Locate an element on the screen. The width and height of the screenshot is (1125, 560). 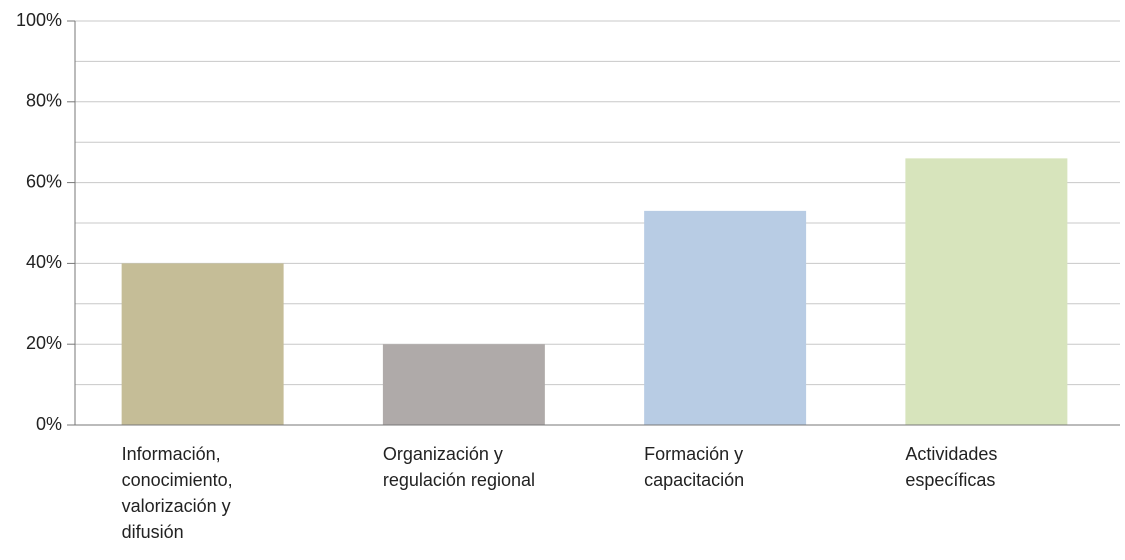
y-tick-label: 0% is located at coordinates (49, 424).